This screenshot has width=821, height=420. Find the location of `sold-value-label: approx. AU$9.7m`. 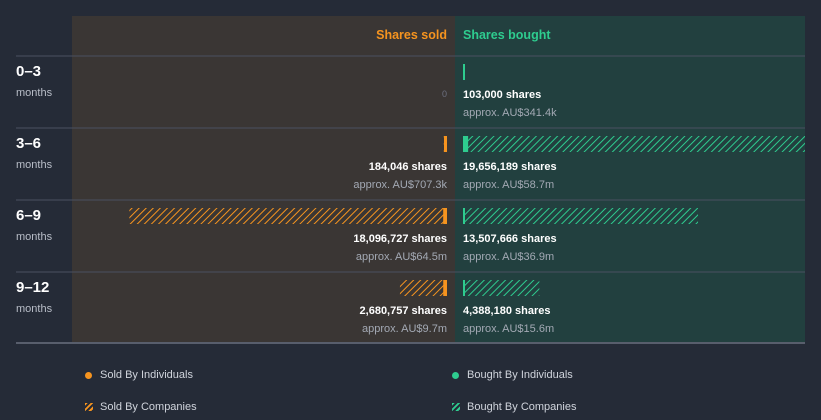

sold-value-label: approx. AU$9.7m is located at coordinates (404, 329).